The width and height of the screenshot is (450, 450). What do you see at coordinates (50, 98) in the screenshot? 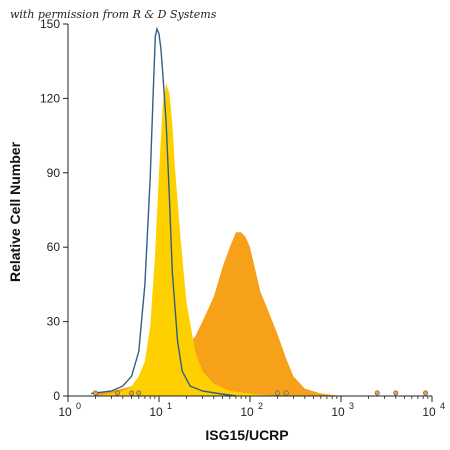
I see `y-tick-label: 120` at bounding box center [50, 98].